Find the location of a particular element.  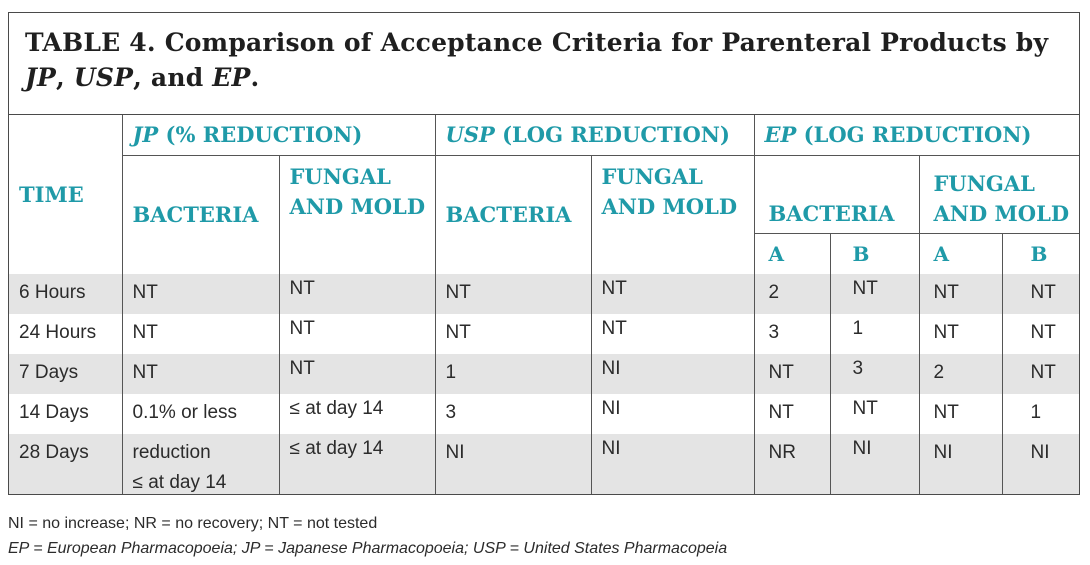

cell-jp-bacteria: reduction ≤ at day 14 is located at coordinates (200, 464).